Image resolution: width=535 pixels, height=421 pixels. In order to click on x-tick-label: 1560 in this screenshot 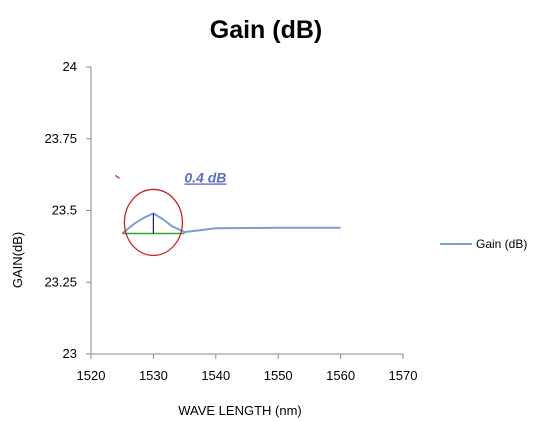, I will do `click(340, 375)`.